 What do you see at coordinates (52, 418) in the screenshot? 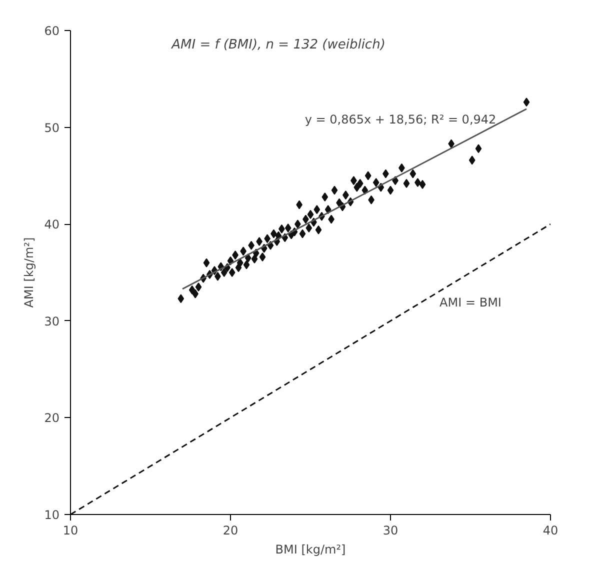
I see `y-tick-label: 20` at bounding box center [52, 418].